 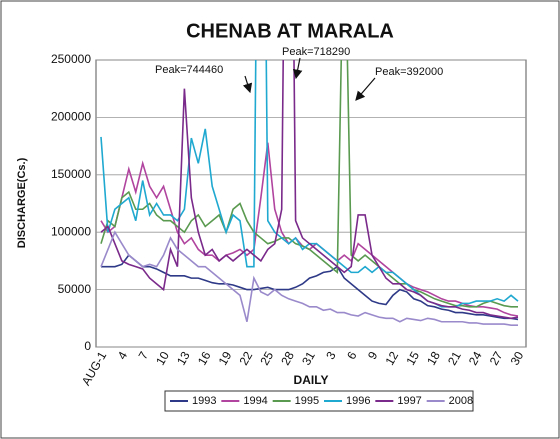 I want to click on x-tick-label: 30, so click(x=517, y=358).